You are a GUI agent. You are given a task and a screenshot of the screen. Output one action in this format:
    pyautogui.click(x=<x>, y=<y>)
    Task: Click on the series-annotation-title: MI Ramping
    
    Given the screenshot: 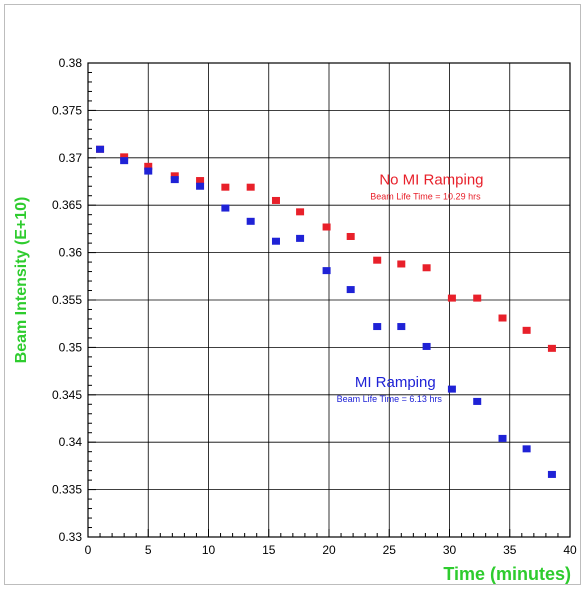 What is the action you would take?
    pyautogui.click(x=395, y=382)
    